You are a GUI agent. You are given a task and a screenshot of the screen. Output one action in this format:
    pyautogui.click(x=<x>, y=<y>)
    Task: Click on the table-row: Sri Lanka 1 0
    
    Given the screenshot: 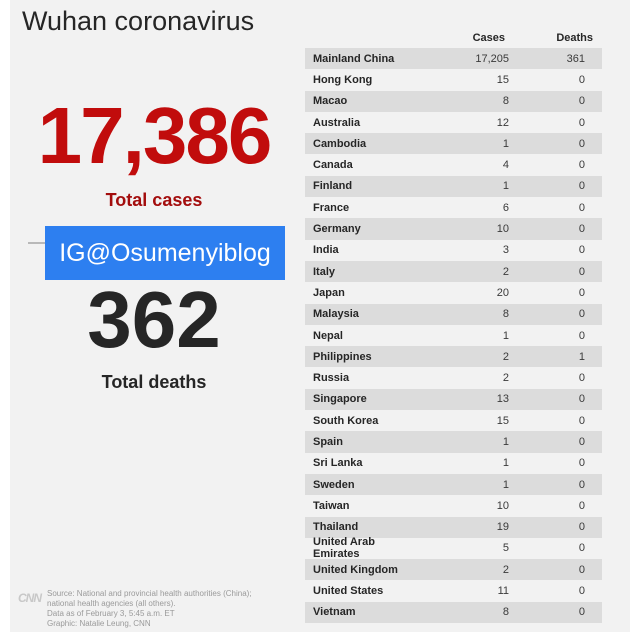 What is the action you would take?
    pyautogui.click(x=453, y=463)
    